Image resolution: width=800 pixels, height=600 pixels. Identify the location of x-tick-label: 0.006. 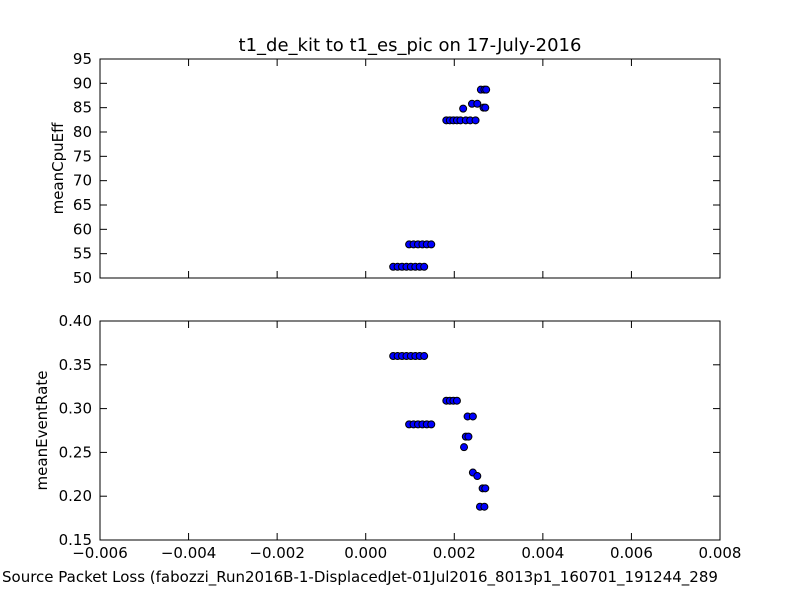
(631, 553).